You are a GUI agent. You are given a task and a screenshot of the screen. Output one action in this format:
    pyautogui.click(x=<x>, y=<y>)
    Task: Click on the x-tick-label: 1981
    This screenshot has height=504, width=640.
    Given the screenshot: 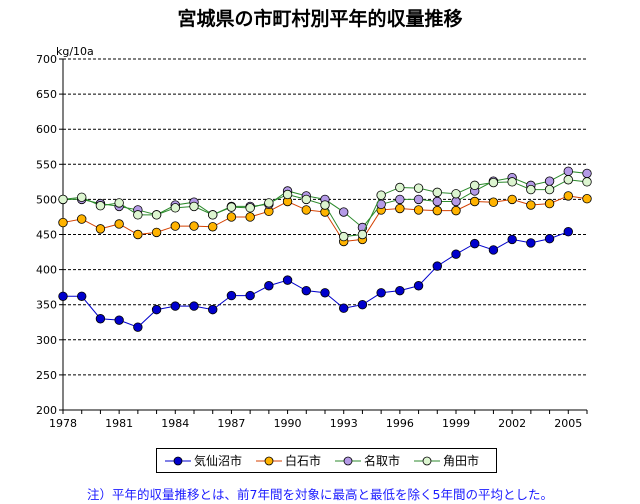 What is the action you would take?
    pyautogui.click(x=119, y=423)
    